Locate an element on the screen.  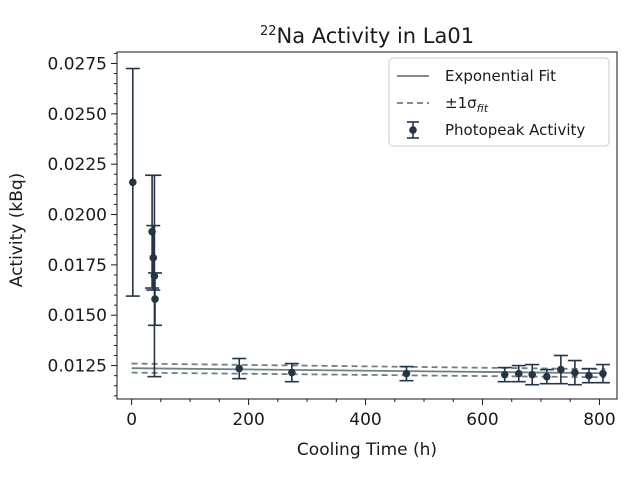
legend-frame is located at coordinates (499, 102).